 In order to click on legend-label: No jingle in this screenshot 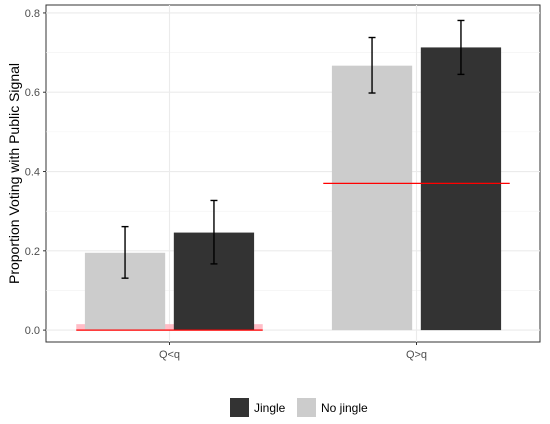, I will do `click(344, 408)`.